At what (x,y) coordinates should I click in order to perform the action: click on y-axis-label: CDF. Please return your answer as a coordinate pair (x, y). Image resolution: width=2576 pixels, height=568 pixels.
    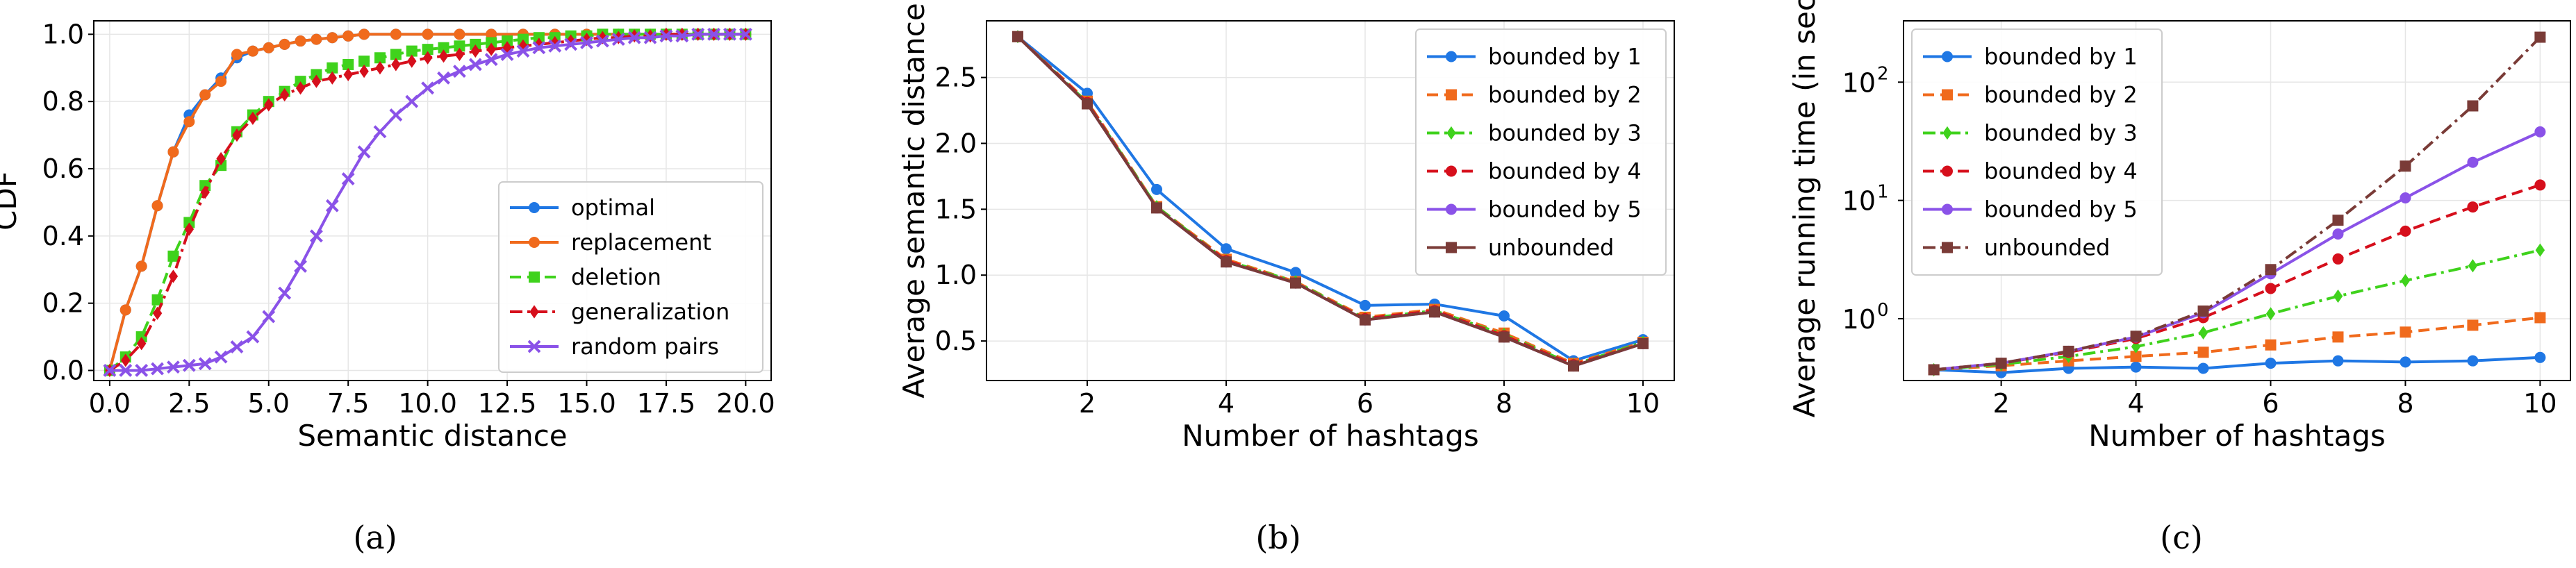
    Looking at the image, I should click on (12, 201).